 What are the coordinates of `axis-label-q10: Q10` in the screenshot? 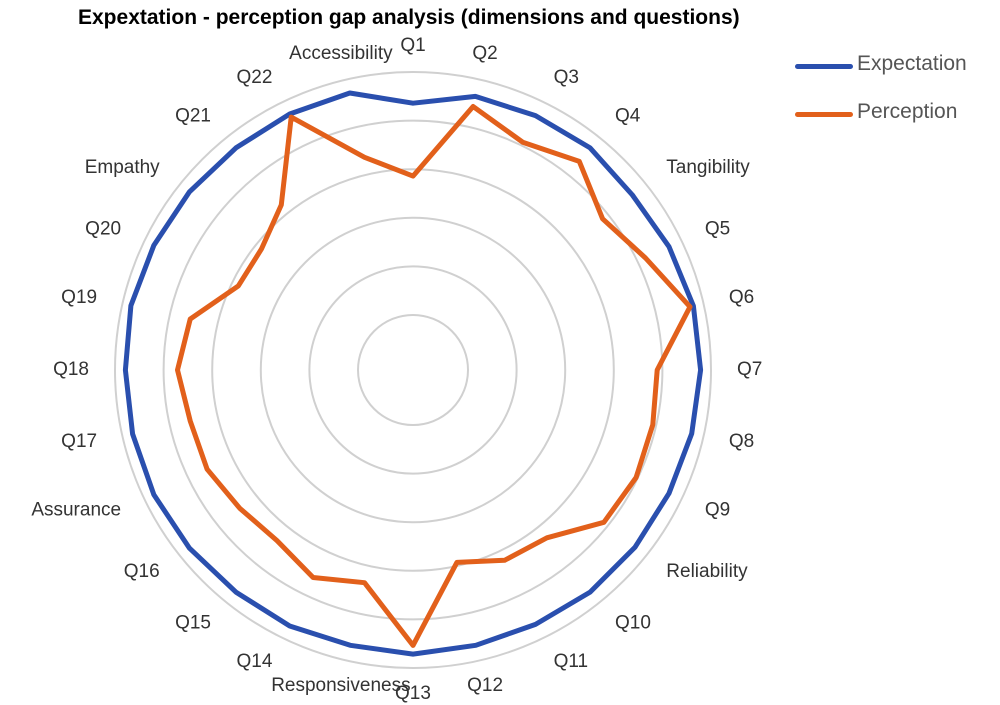 It's located at (633, 622).